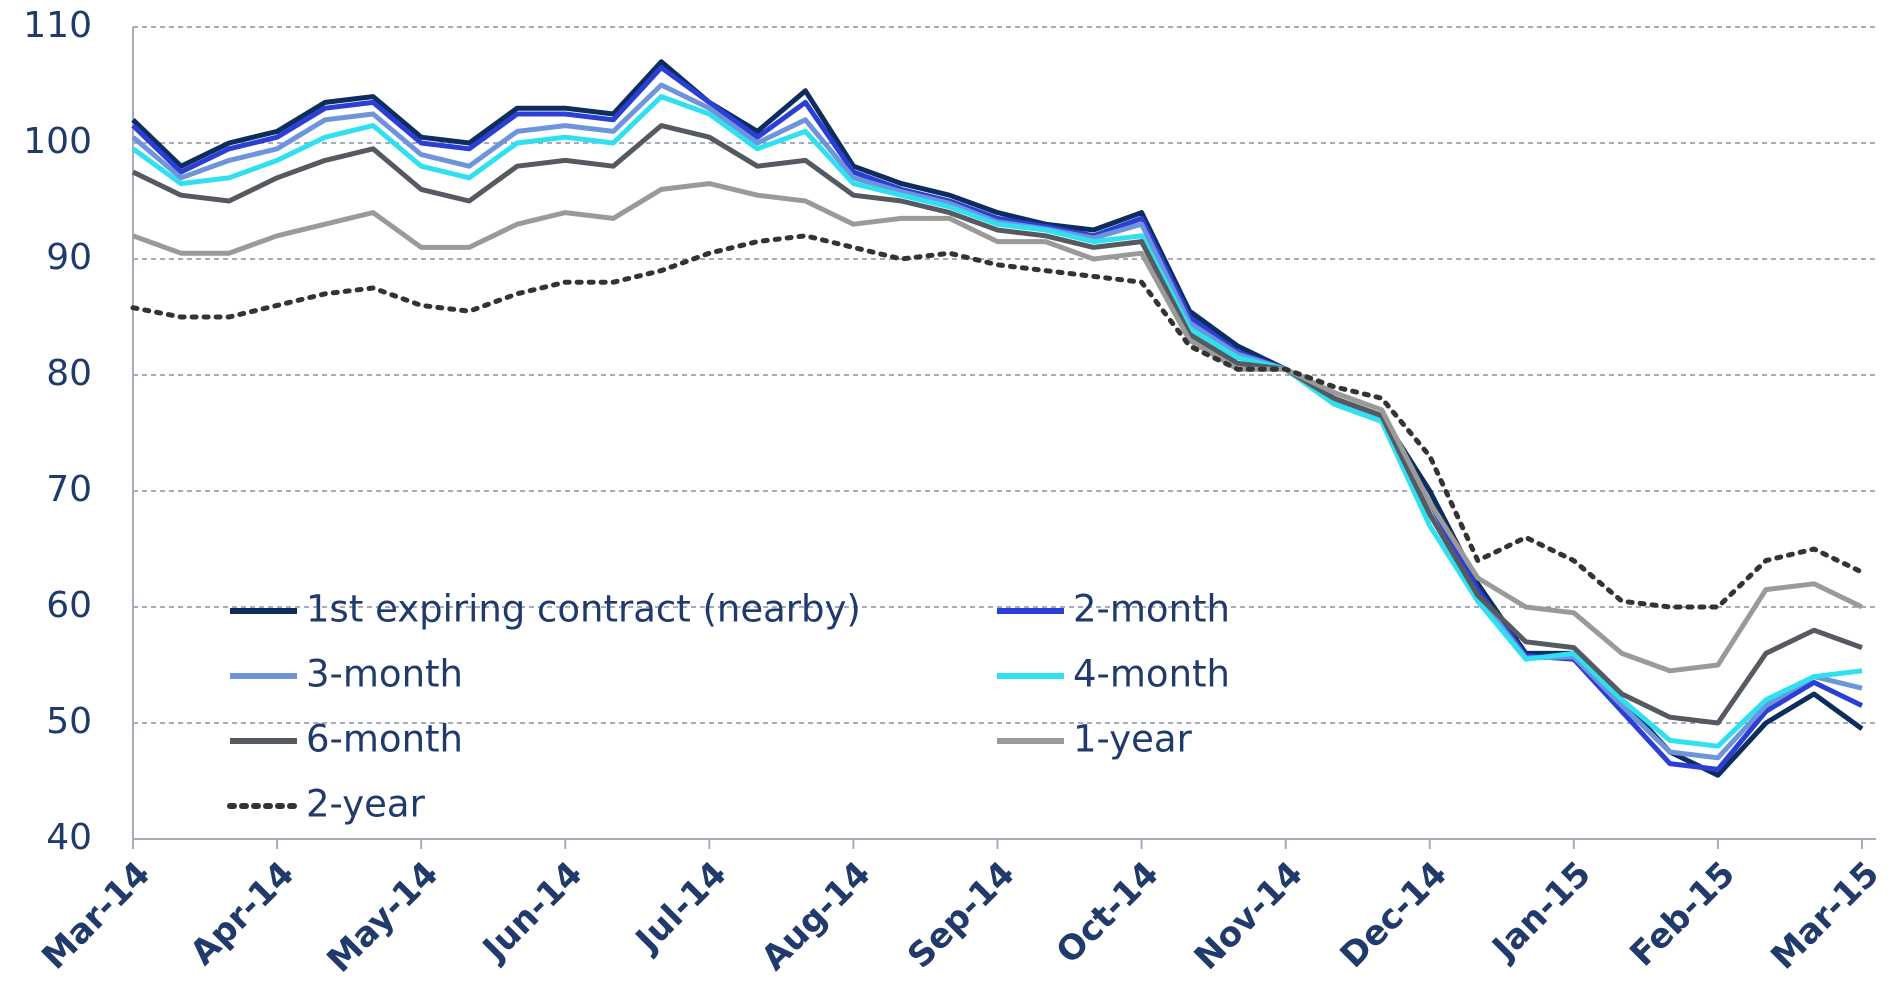  I want to click on x-tick-label: Dec-14, so click(1394, 915).